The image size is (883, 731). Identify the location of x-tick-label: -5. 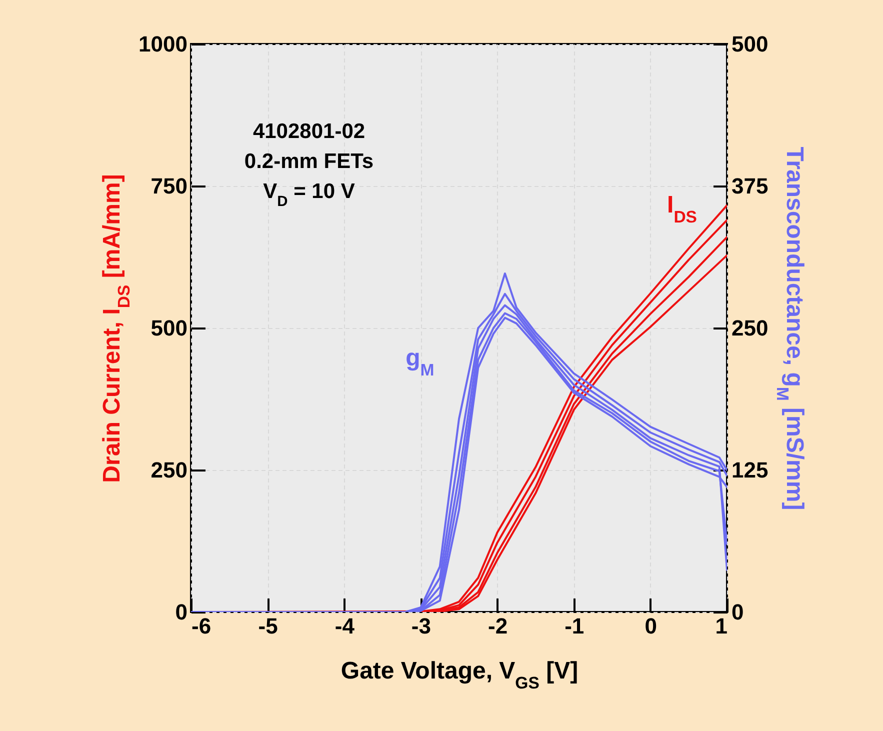
(268, 626).